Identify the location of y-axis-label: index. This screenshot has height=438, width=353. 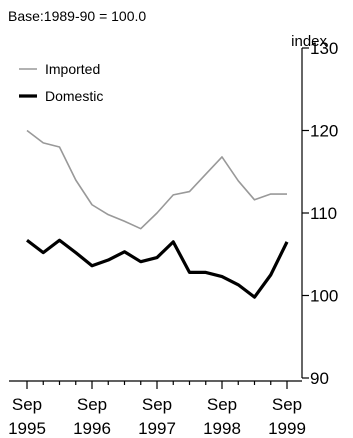
(309, 41).